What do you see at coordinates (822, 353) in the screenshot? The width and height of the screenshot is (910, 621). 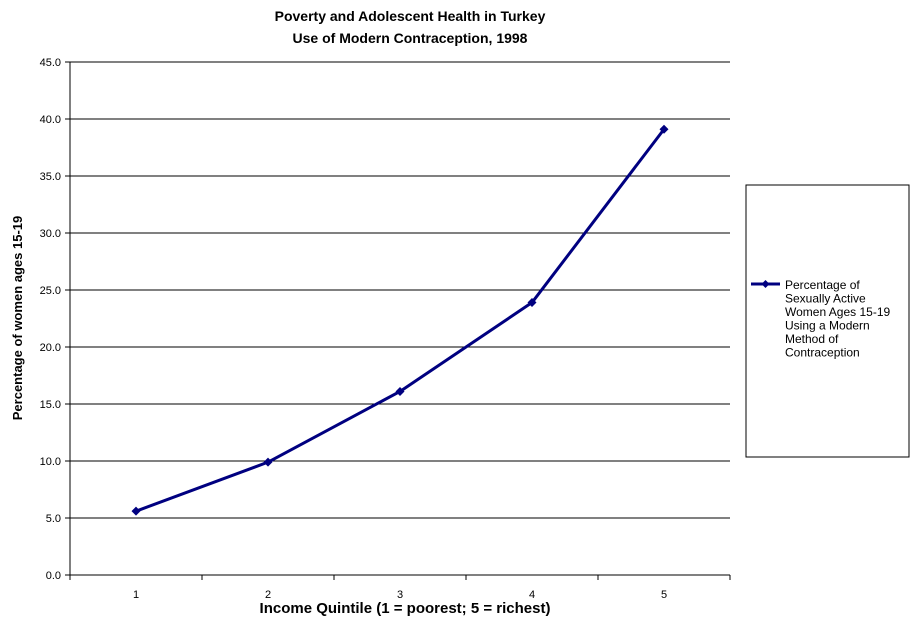 I see `legend-label-line: Contraception` at bounding box center [822, 353].